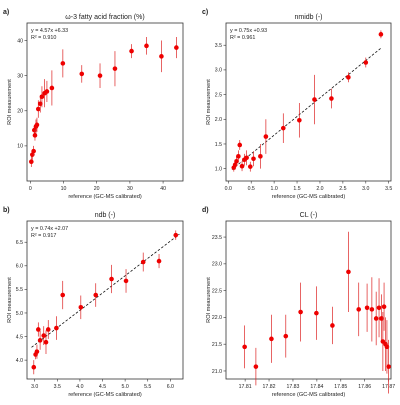  Describe the element at coordinates (19, 314) in the screenshot. I see `y-tick-label: 5.0` at that location.